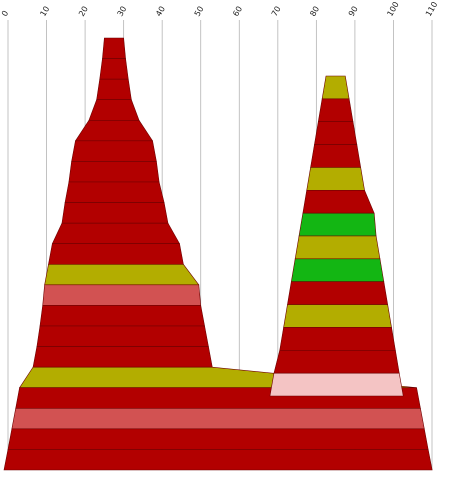 Image resolution: width=452 pixels, height=477 pixels. What do you see at coordinates (237, 11) in the screenshot?
I see `x-tick-label: 60` at bounding box center [237, 11].